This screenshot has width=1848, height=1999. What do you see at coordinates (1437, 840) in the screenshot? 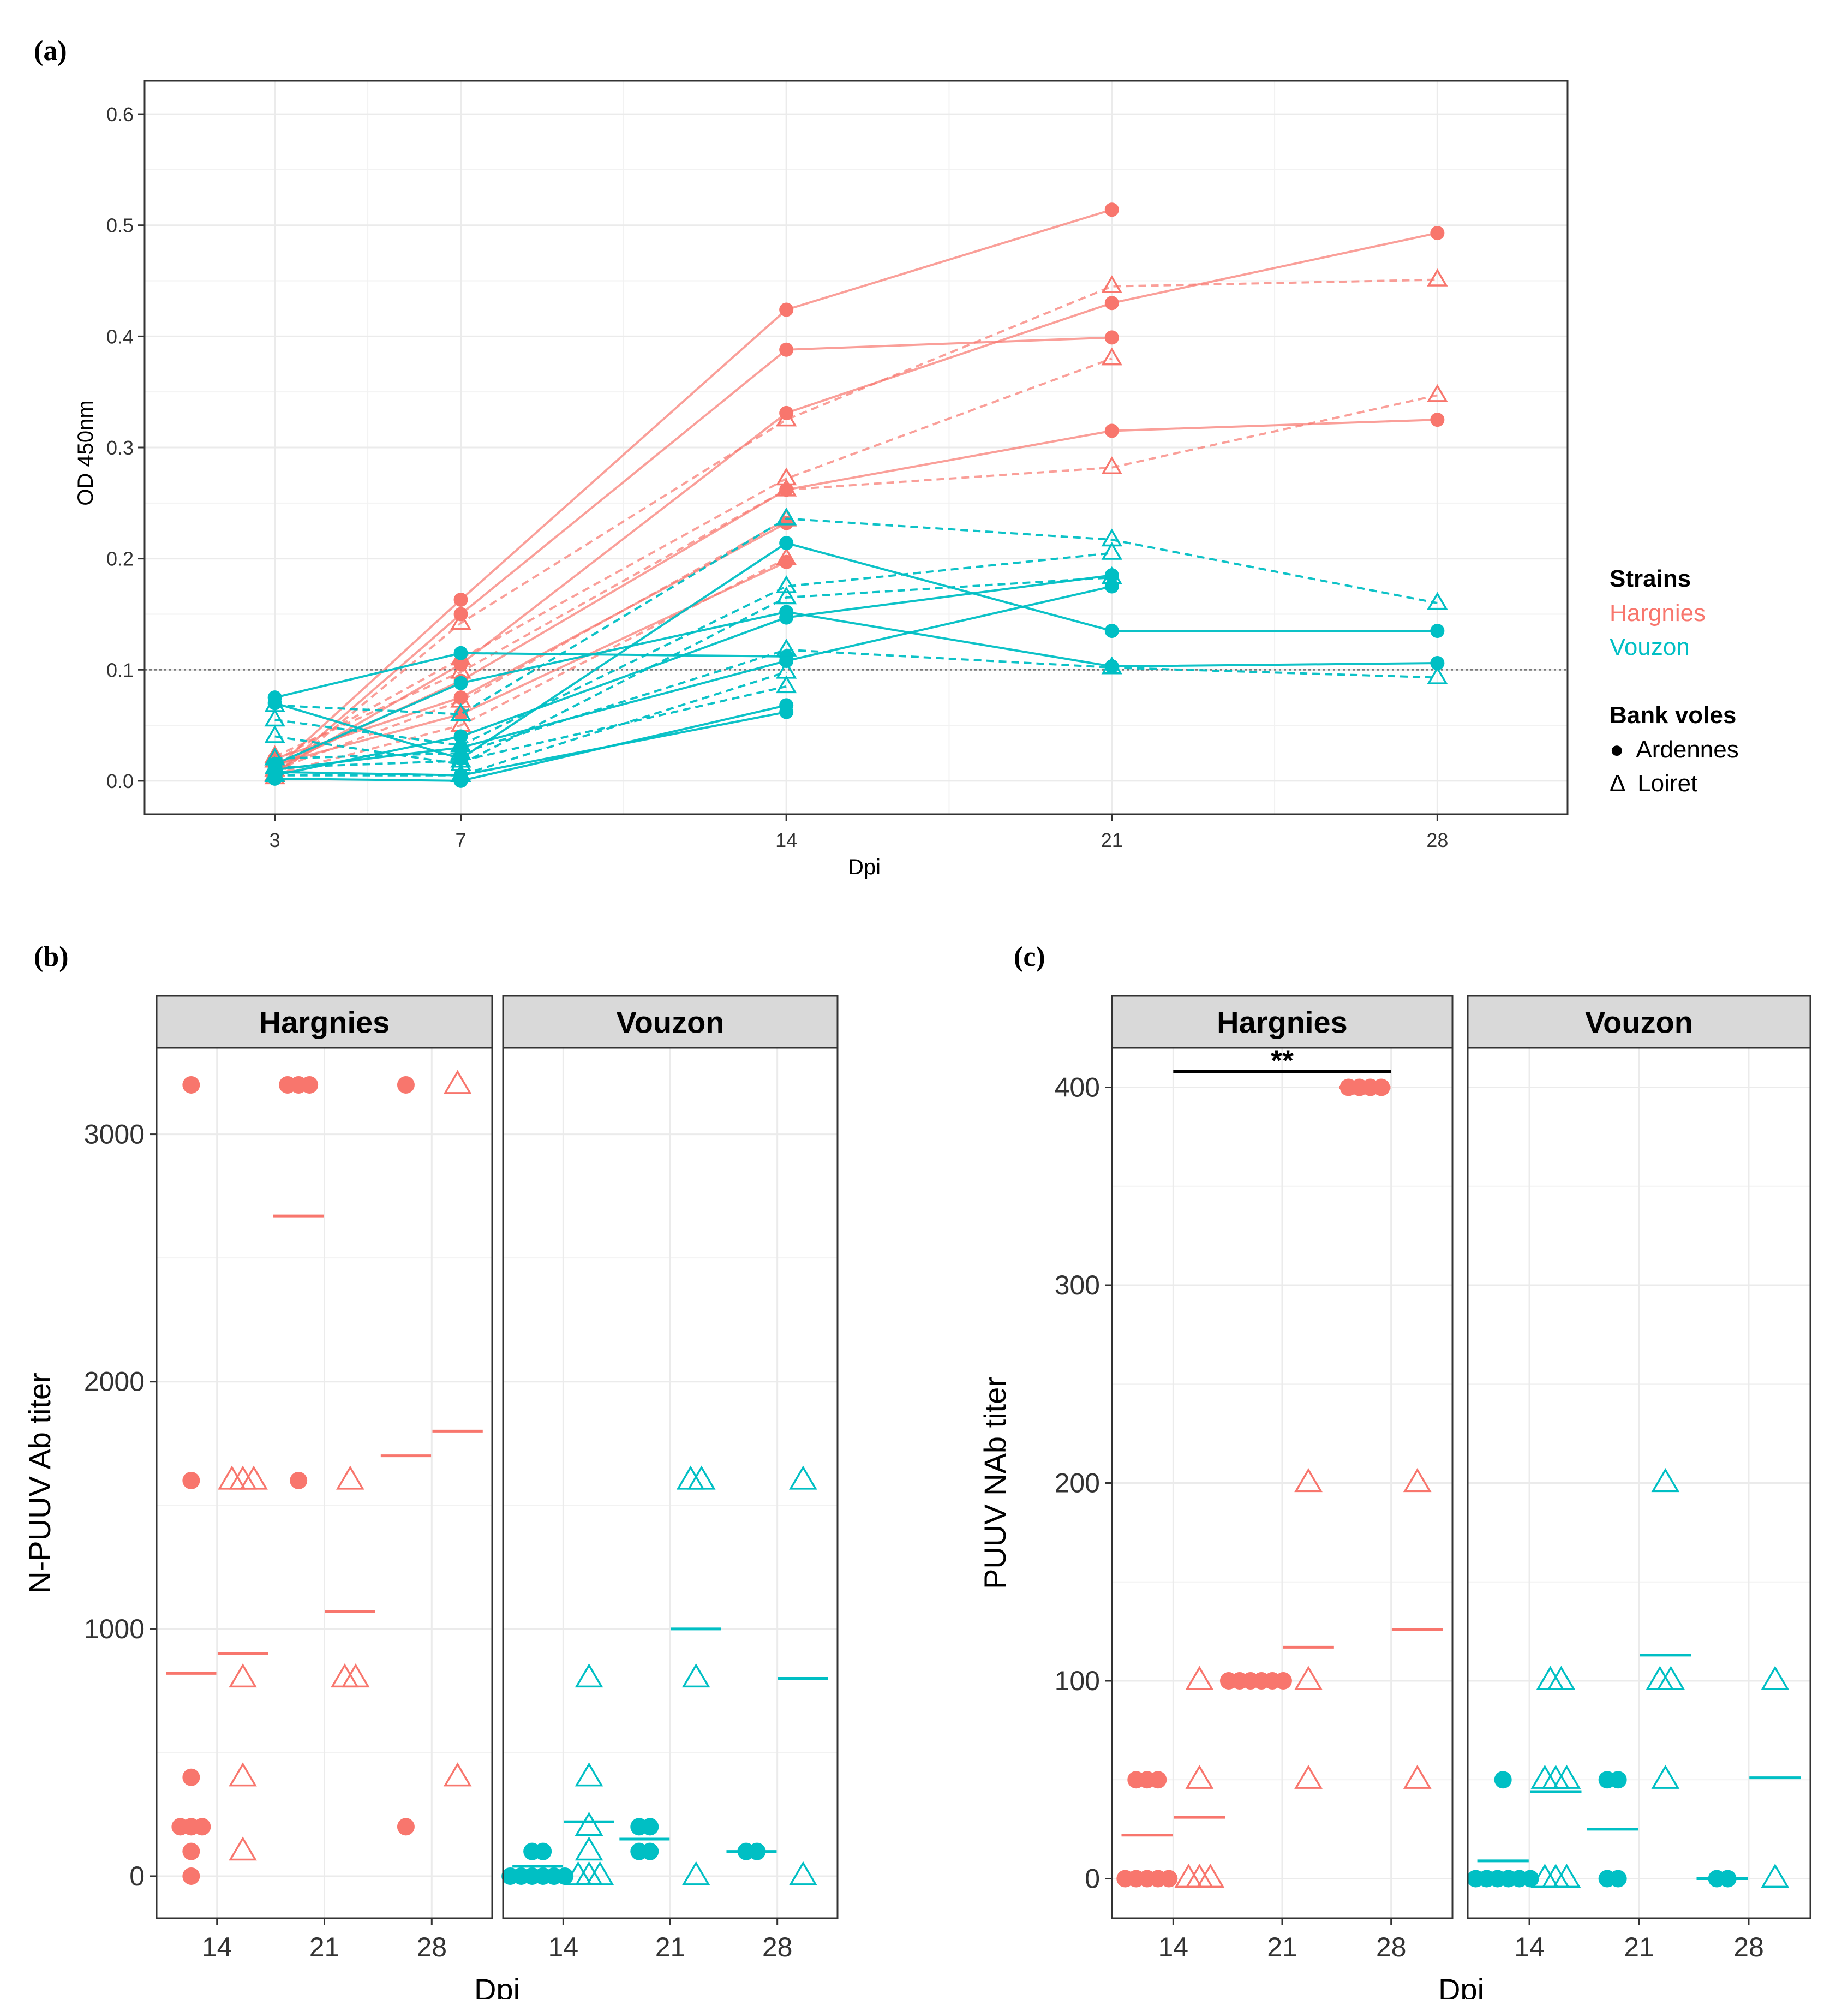
I see `tick-label-x-a: 28` at bounding box center [1437, 840].